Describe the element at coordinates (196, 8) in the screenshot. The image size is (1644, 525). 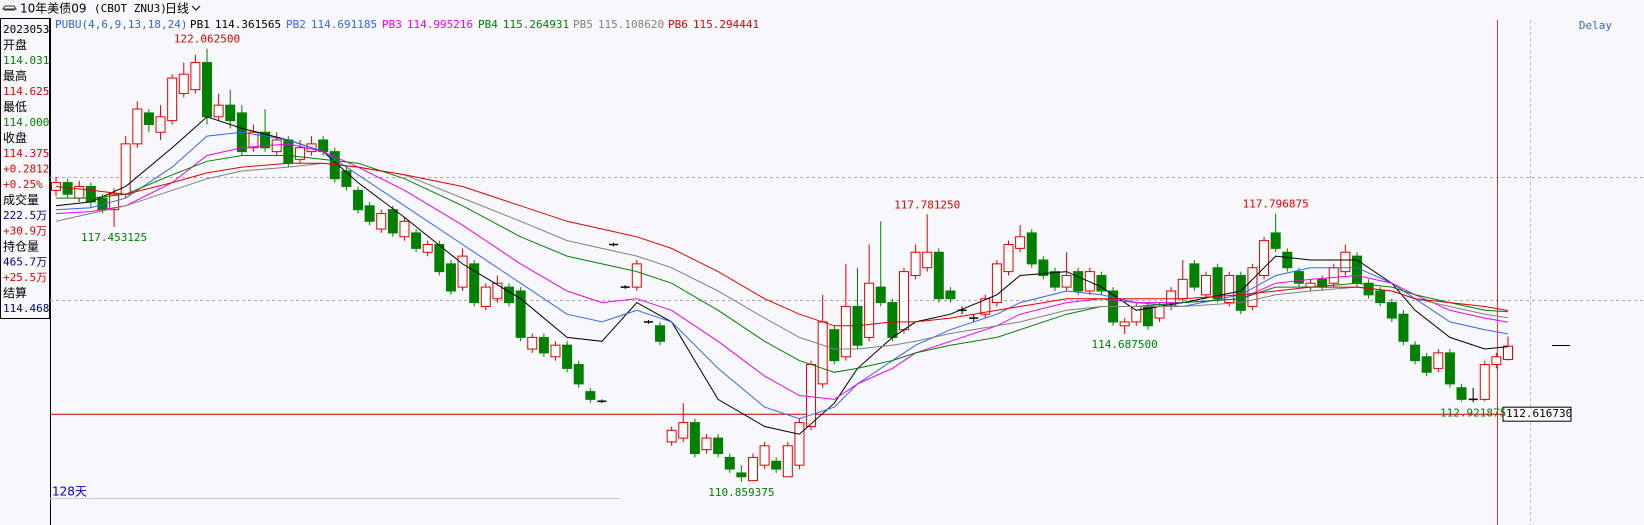
I see `dropdown-chevron` at that location.